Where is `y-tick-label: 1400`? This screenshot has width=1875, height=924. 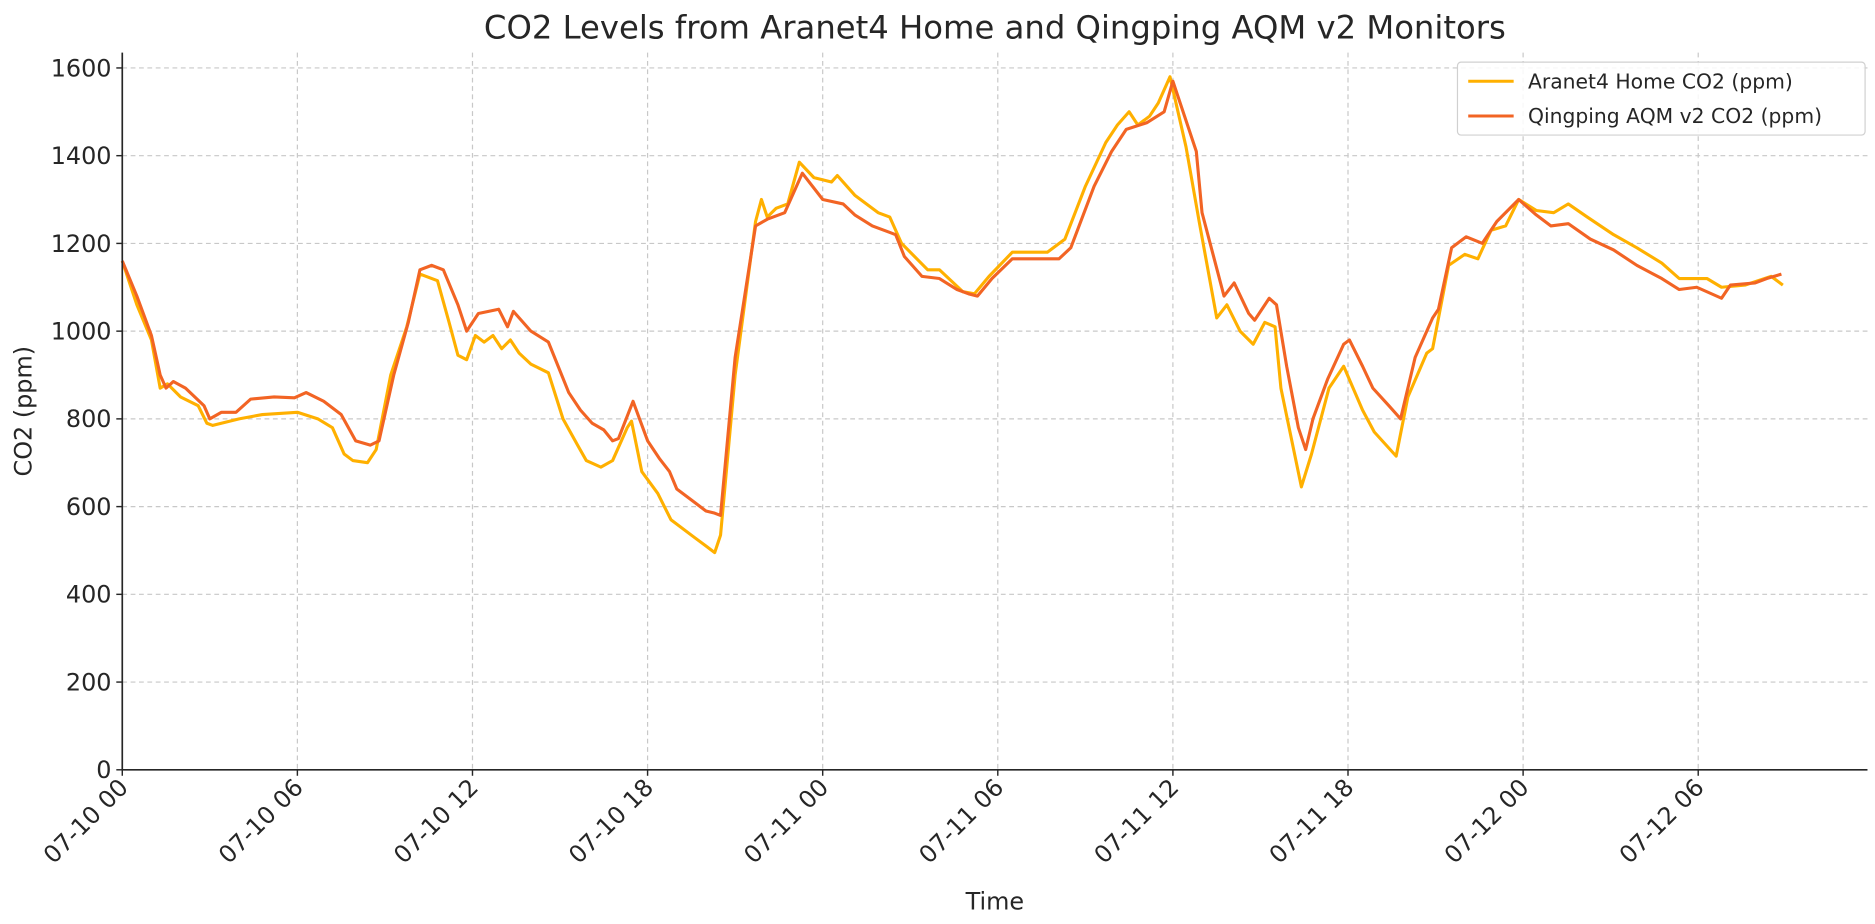 y-tick-label: 1400 is located at coordinates (81, 156).